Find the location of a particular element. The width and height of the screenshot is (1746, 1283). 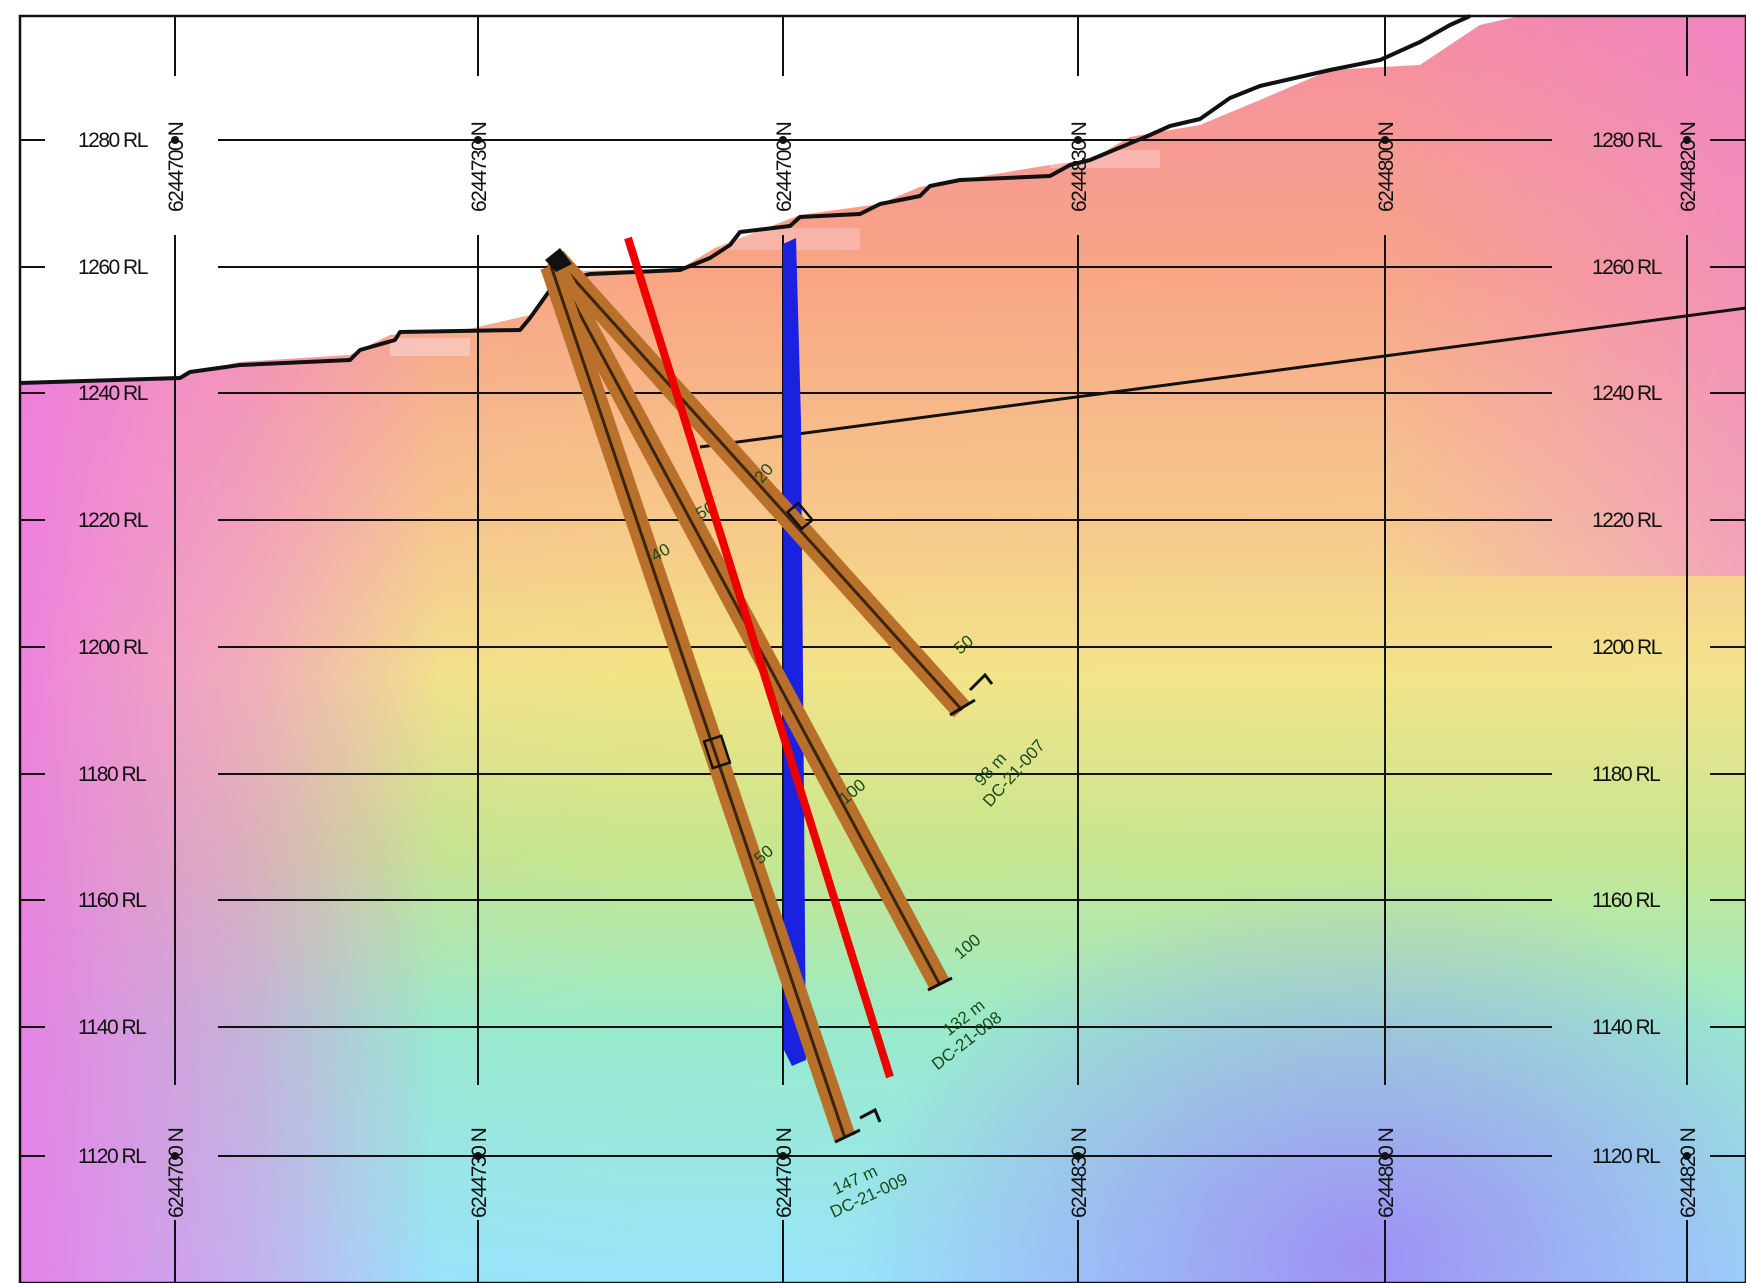

elevation-label-left: 1220 RL is located at coordinates (113, 520).